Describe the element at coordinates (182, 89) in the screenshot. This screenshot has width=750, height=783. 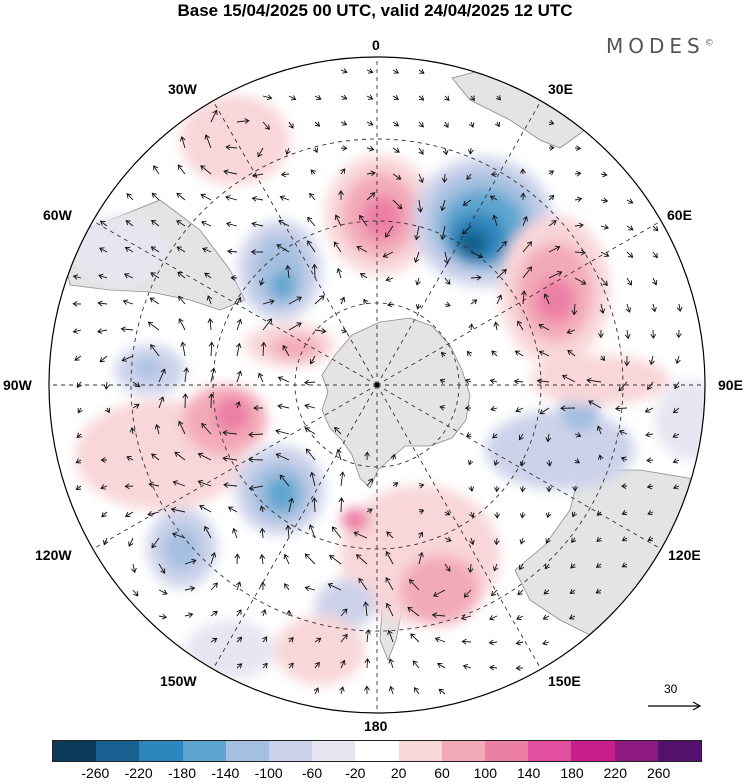
I see `lon-label-30w: 30W` at that location.